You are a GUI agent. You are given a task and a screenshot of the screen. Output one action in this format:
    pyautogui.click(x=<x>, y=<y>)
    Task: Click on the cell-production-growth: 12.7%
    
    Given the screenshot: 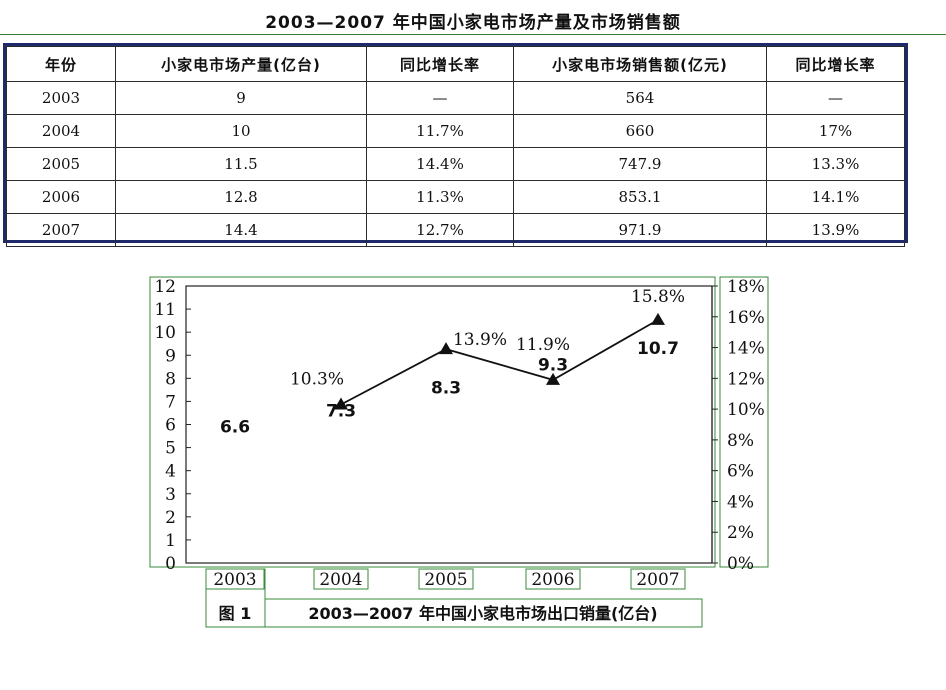 What is the action you would take?
    pyautogui.click(x=440, y=230)
    